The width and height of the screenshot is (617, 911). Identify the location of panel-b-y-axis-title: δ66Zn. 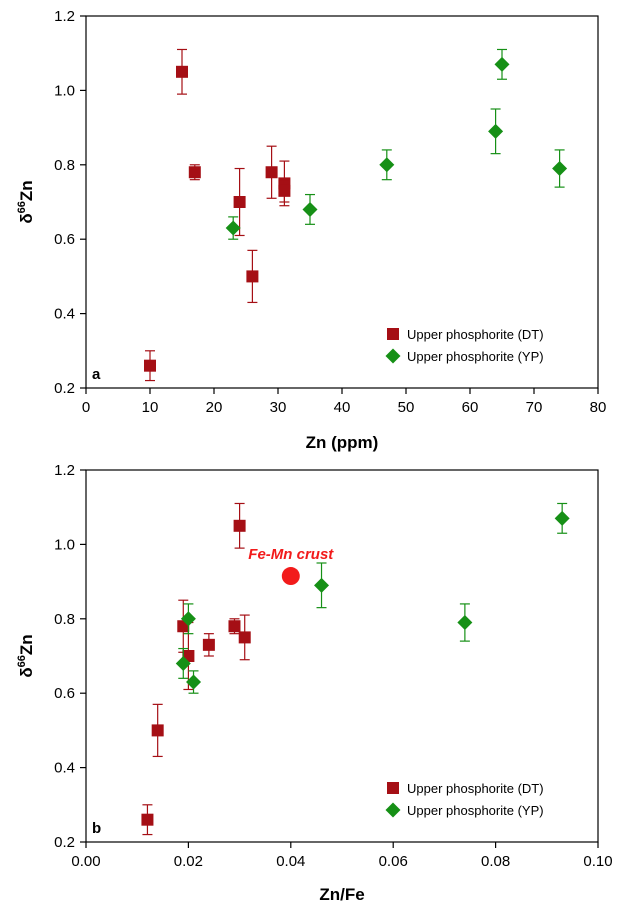
(26, 655).